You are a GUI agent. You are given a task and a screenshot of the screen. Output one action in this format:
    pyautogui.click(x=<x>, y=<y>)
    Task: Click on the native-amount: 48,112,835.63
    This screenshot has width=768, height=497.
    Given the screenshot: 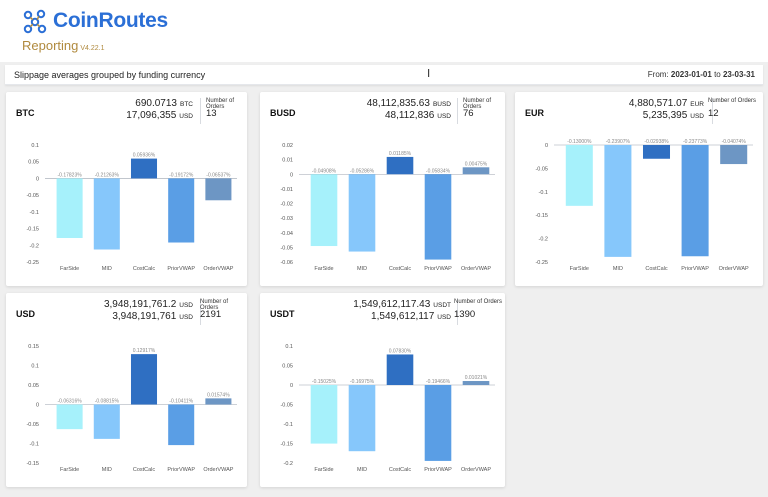 What is the action you would take?
    pyautogui.click(x=398, y=103)
    